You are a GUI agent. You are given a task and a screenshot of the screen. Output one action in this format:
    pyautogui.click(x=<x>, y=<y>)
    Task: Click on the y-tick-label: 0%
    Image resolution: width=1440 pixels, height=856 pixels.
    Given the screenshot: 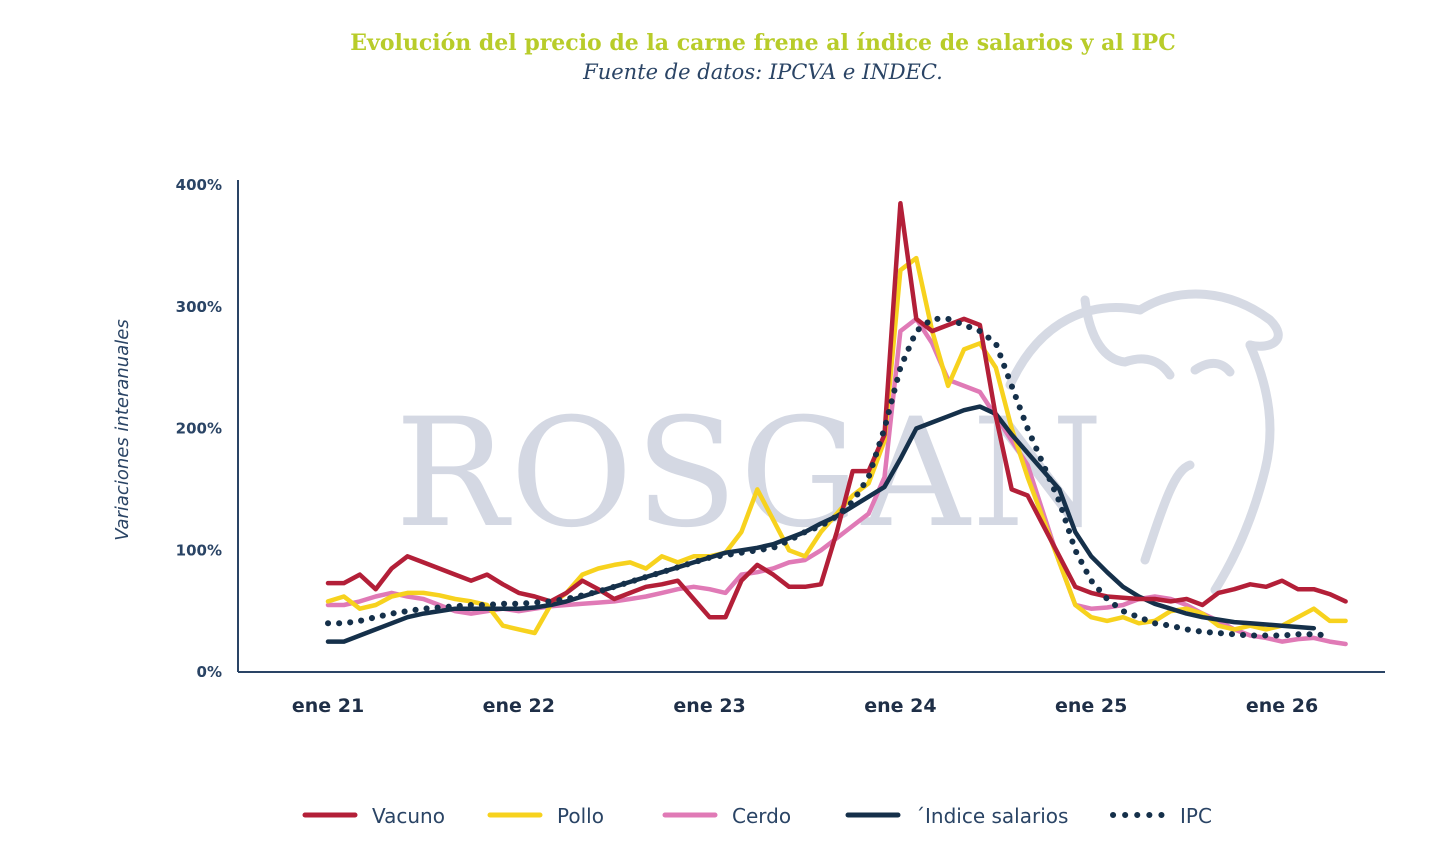 What is the action you would take?
    pyautogui.click(x=209, y=672)
    